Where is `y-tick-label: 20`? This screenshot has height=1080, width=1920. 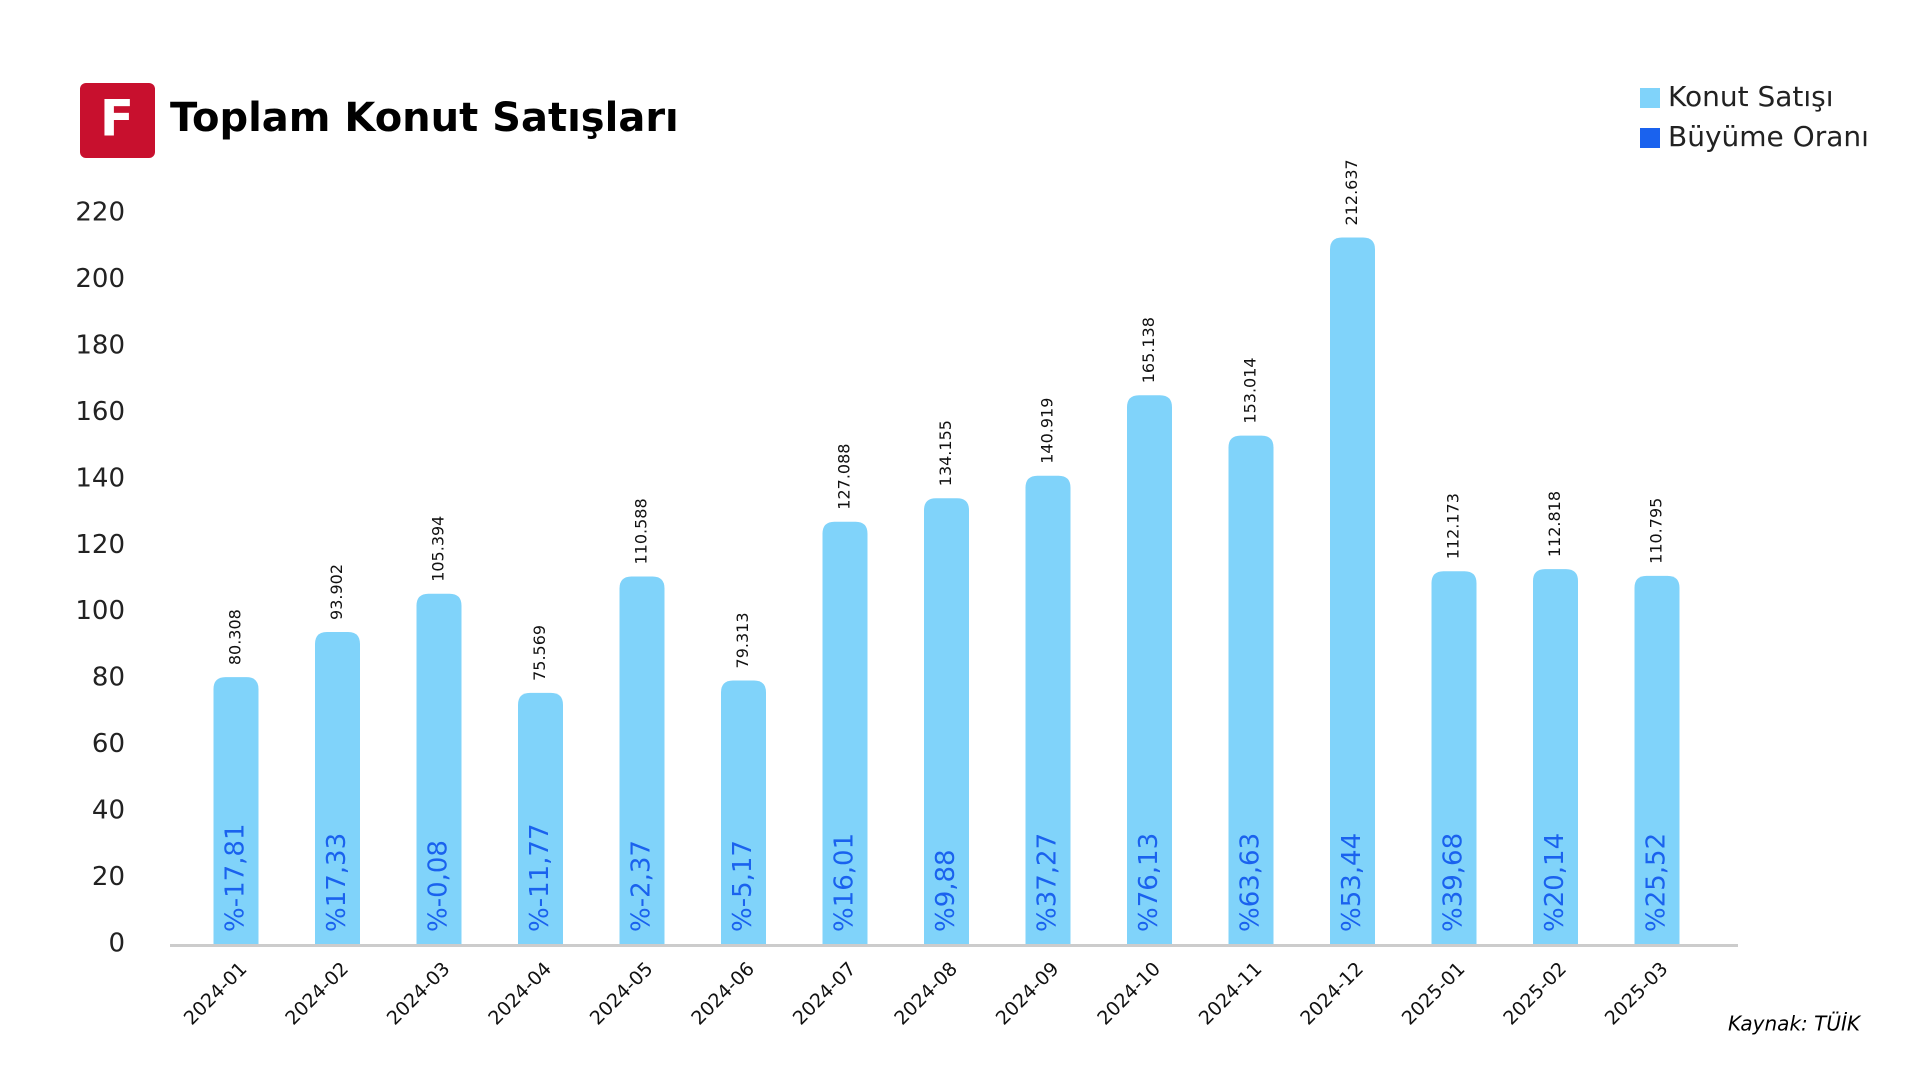
y-tick-label: 20 is located at coordinates (108, 877).